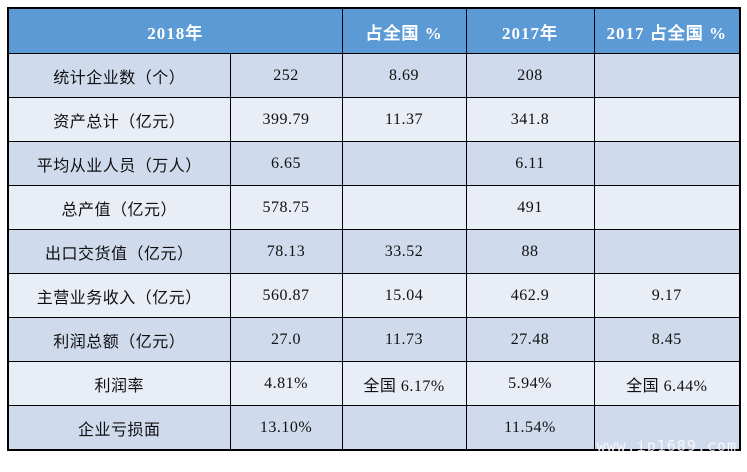  Describe the element at coordinates (119, 251) in the screenshot. I see `row-label: 出口交货值（亿元）` at that location.